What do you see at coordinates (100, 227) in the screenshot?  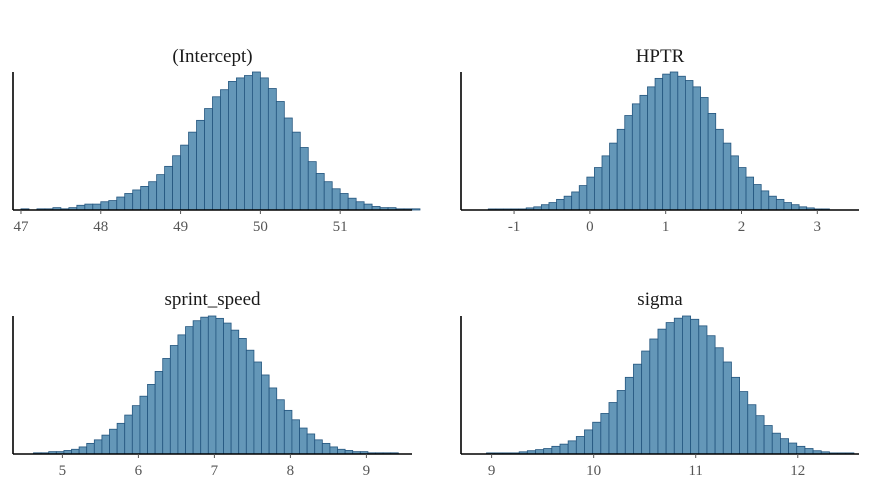 I see `x-tick-label-intercept-1: 48` at bounding box center [100, 227].